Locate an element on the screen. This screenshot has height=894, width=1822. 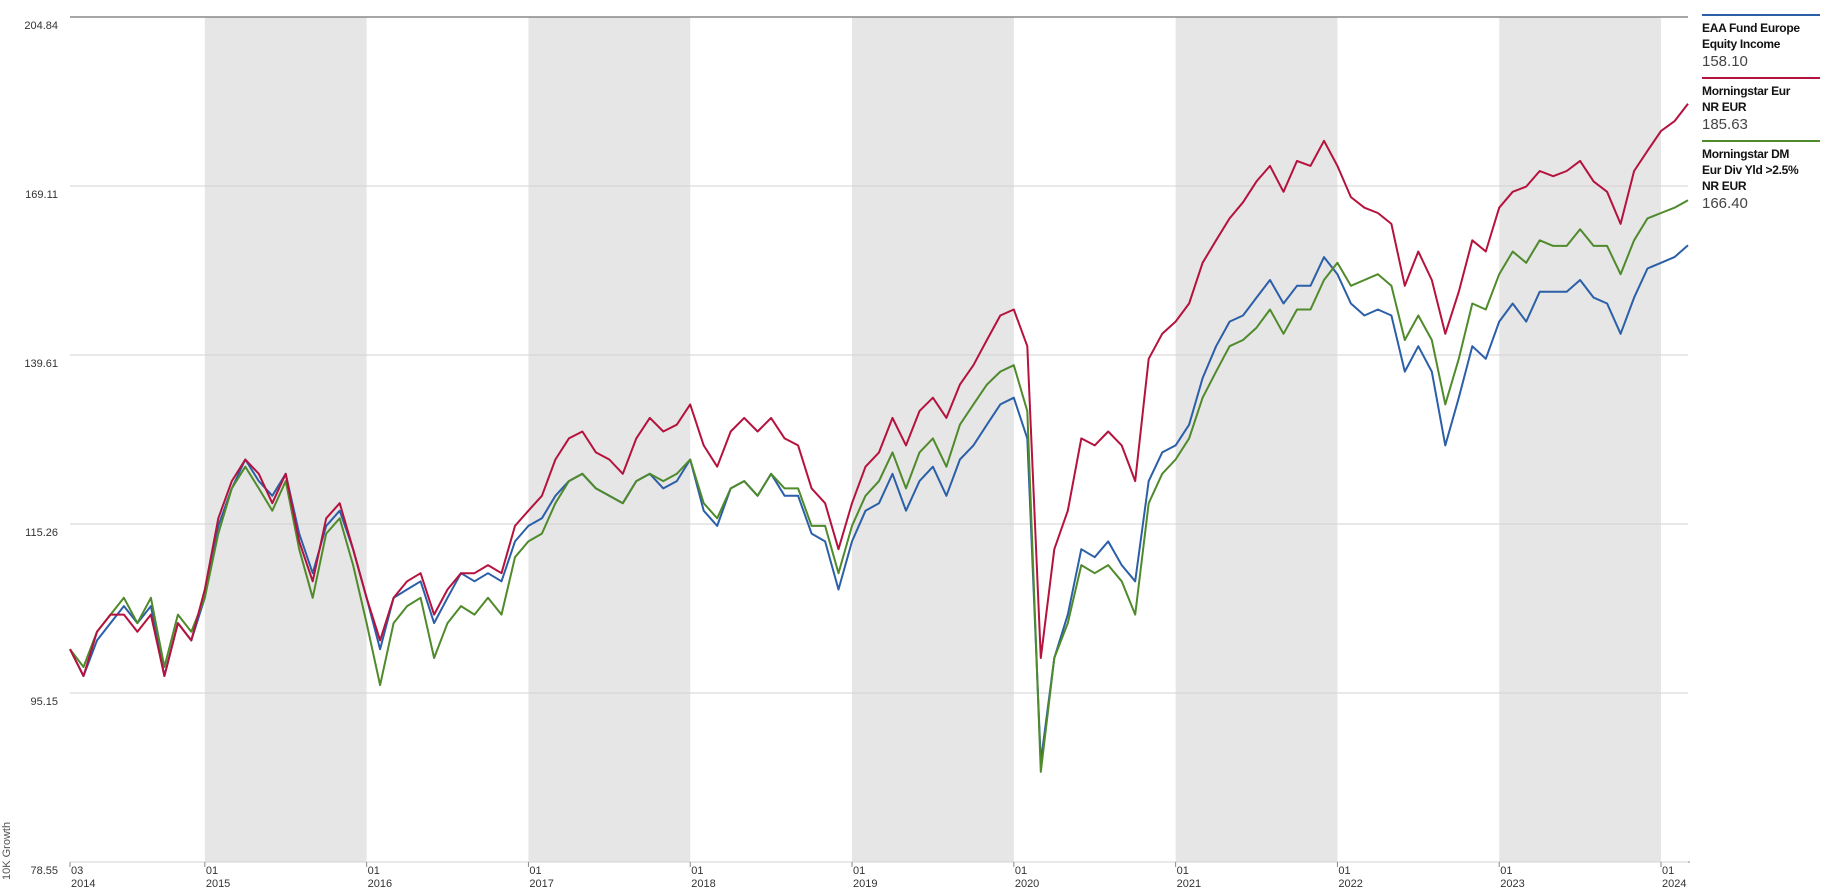
y-tick-label: 95.15 is located at coordinates (44, 702).